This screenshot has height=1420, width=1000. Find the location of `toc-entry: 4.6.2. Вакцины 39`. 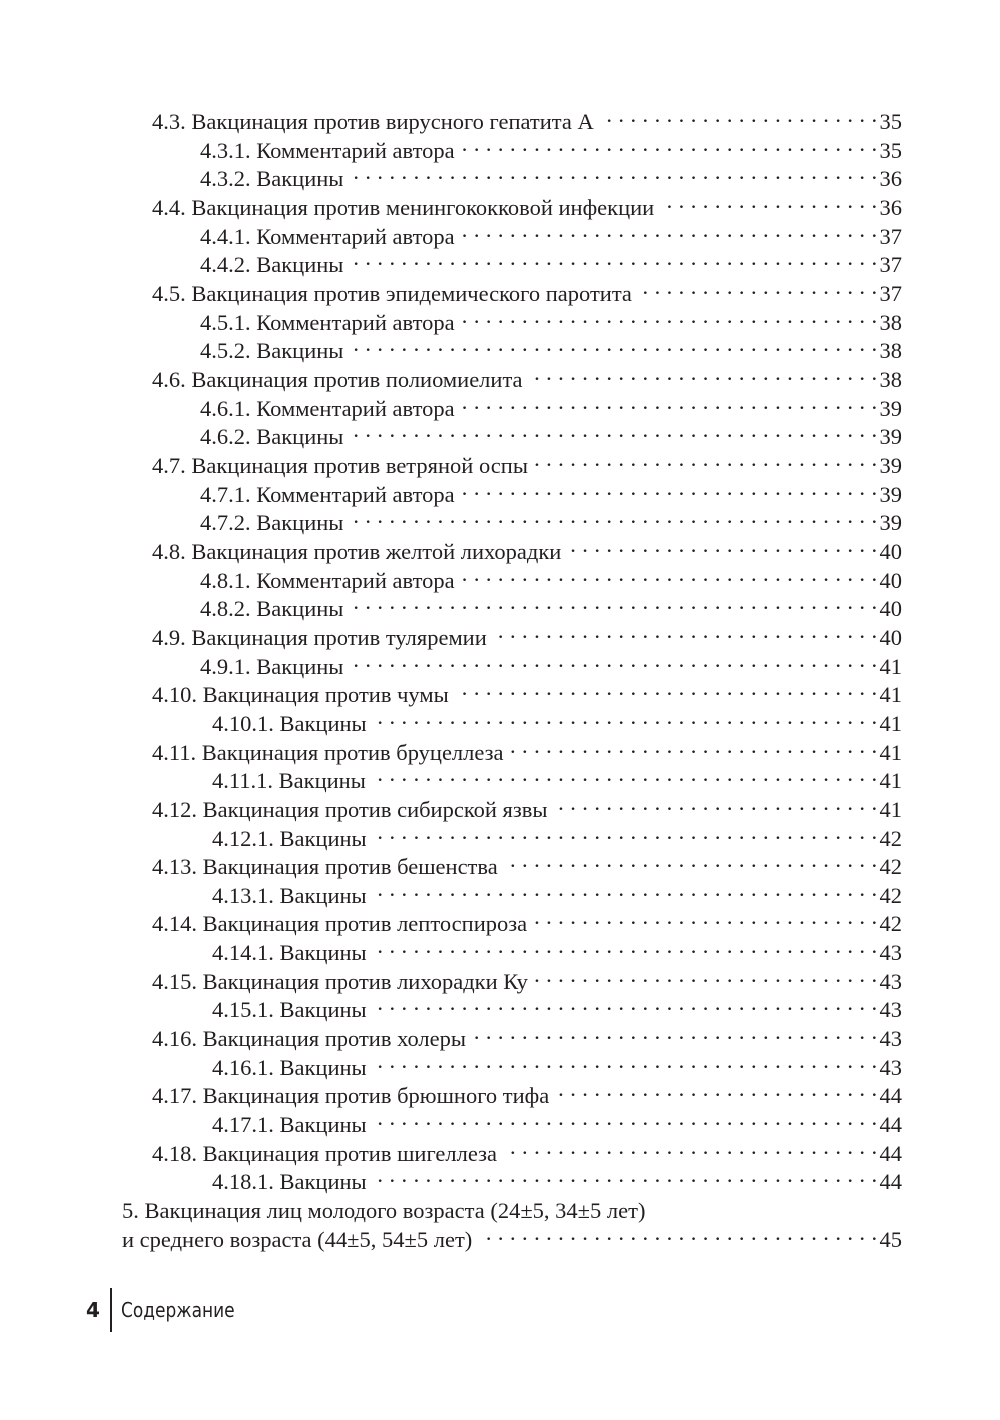

toc-entry: 4.6.2. Вакцины 39 is located at coordinates (551, 432).